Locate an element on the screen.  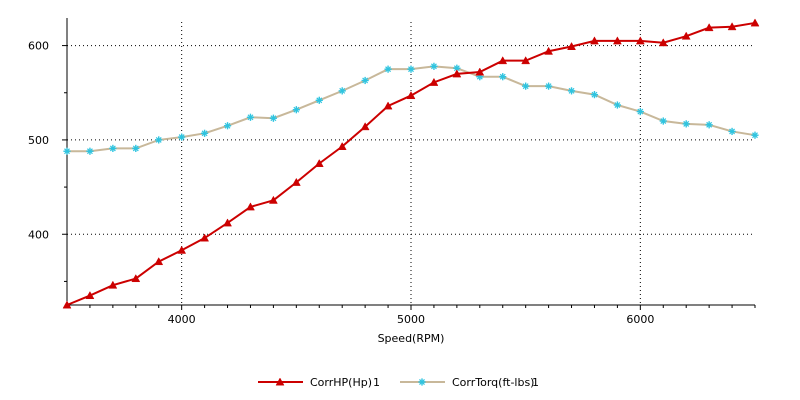
y-tick-label: 600 is located at coordinates (38, 46).